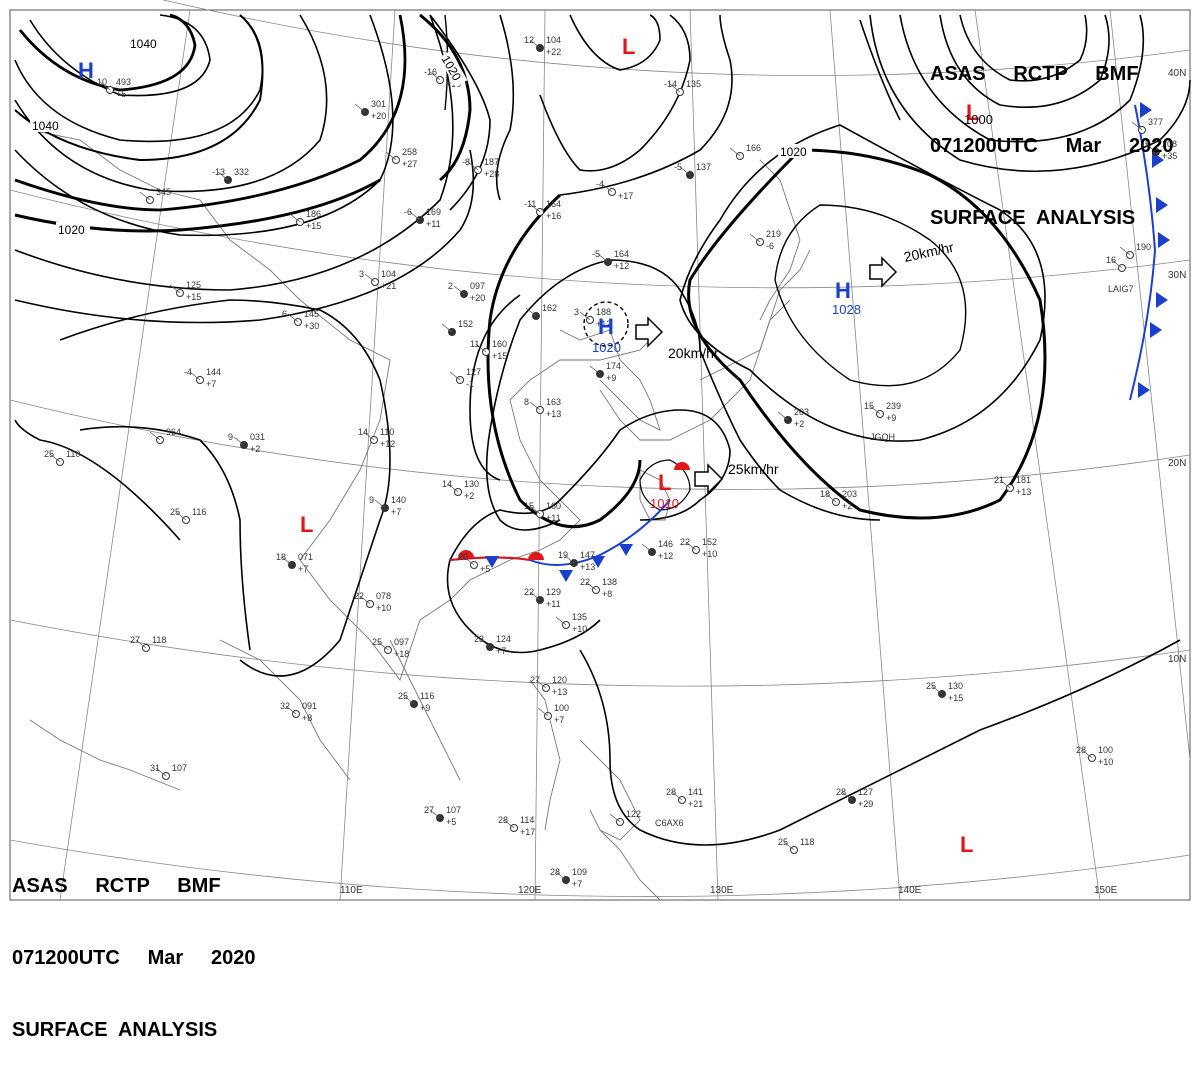 Image resolution: width=1200 pixels, height=1066 pixels. I want to click on station-temperature: 31, so click(155, 768).